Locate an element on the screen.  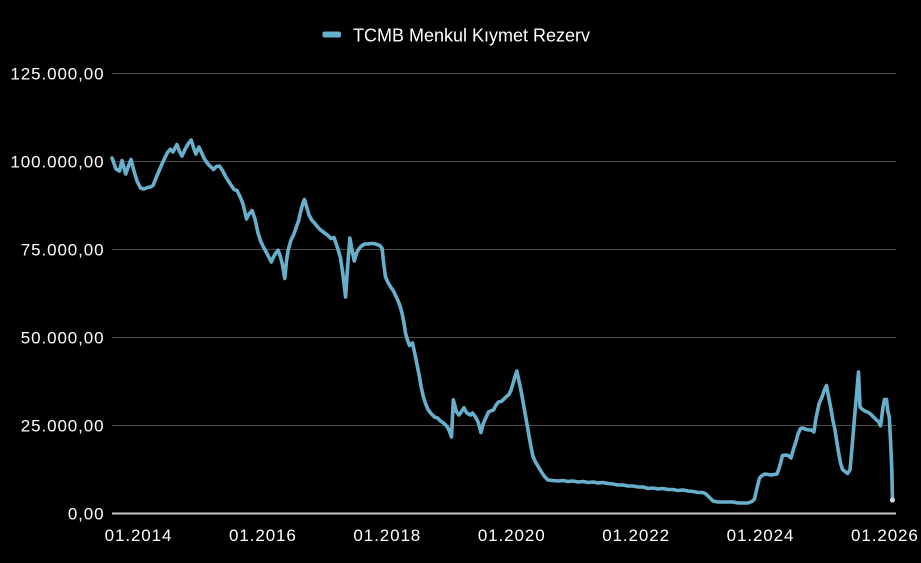
svg-text: 01.2022 is located at coordinates (636, 535).